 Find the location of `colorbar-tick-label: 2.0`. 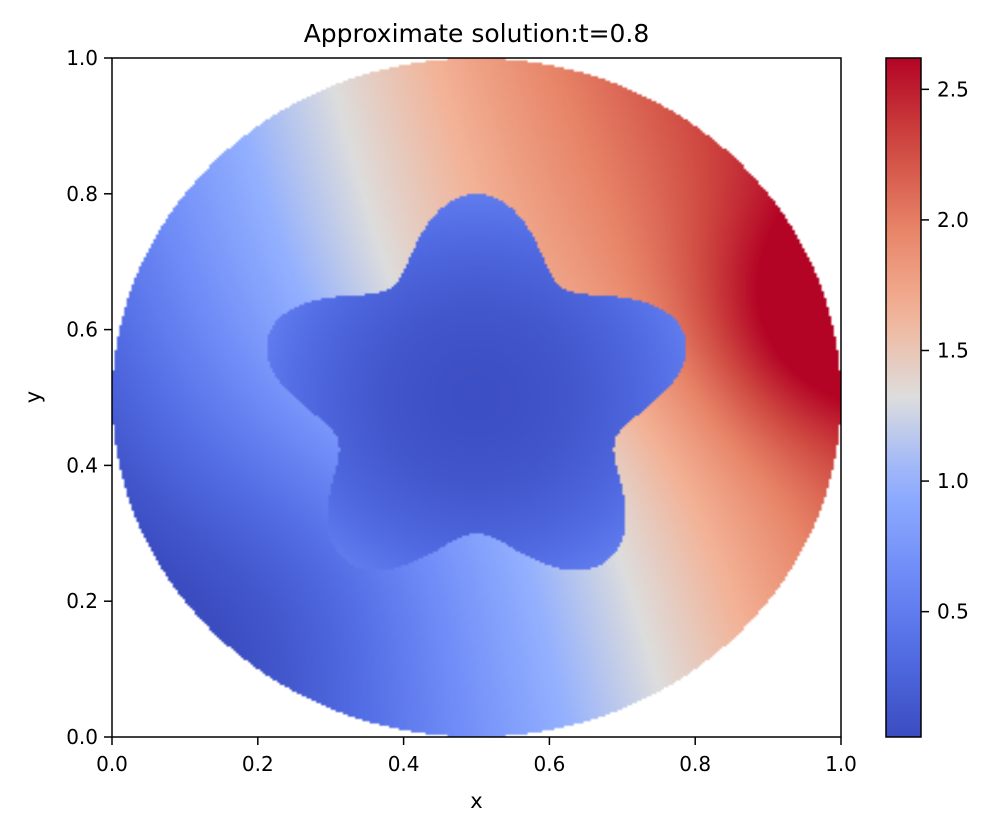

colorbar-tick-label: 2.0 is located at coordinates (953, 220).